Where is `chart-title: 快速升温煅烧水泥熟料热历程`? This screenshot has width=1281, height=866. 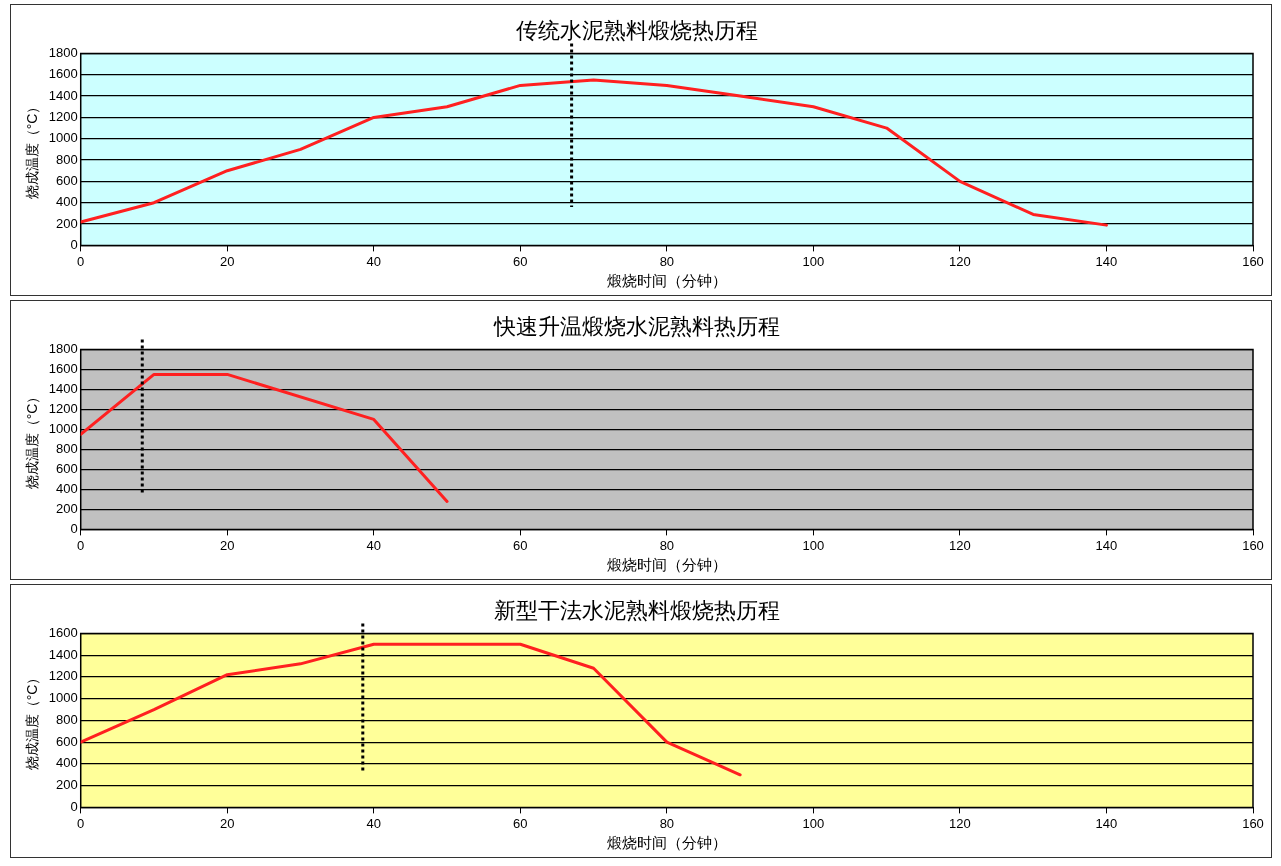
chart-title: 快速升温煅烧水泥熟料热历程 is located at coordinates (636, 326).